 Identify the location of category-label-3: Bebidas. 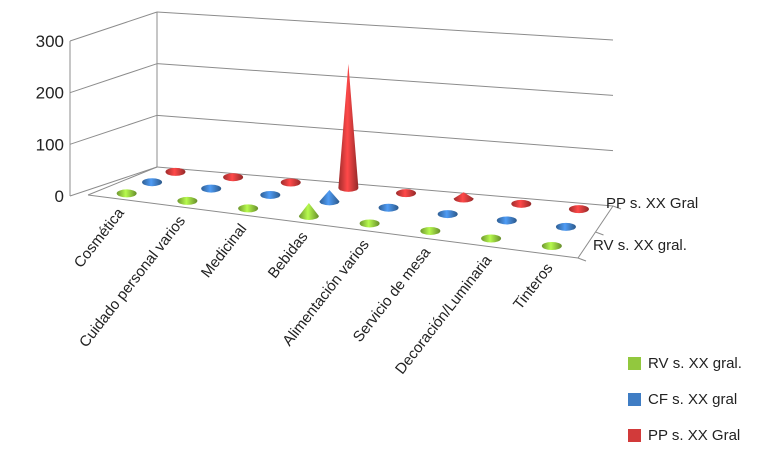
(288, 255).